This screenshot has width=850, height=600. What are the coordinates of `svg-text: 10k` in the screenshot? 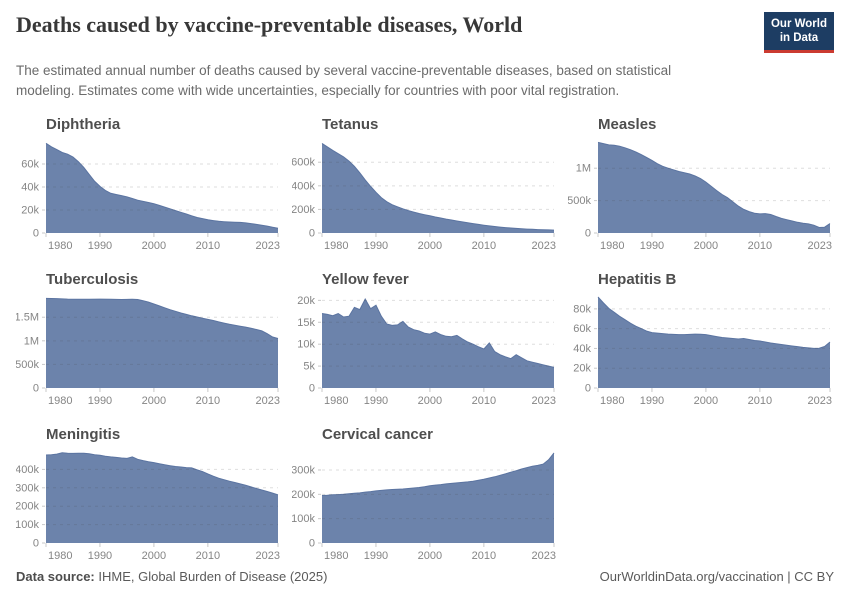 It's located at (306, 344).